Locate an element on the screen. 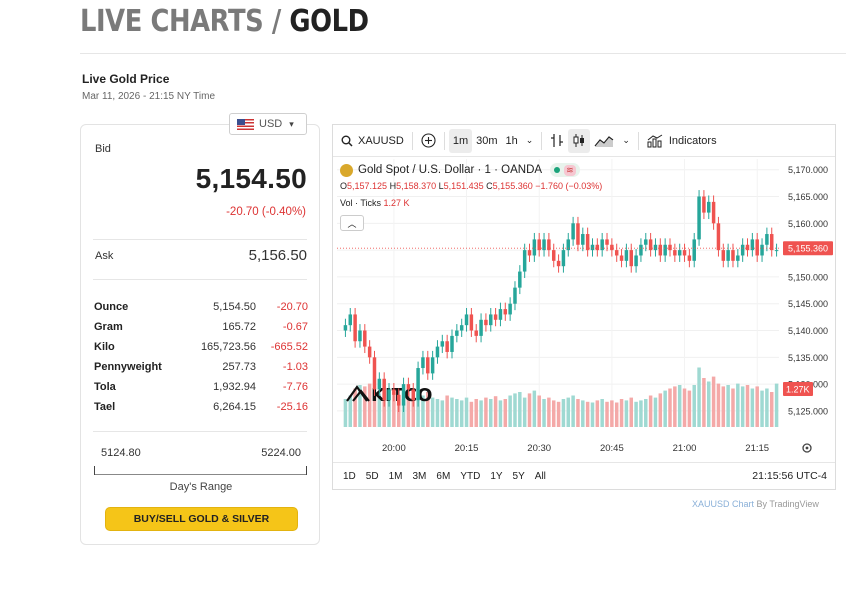 This screenshot has width=846, height=598. table-row: Kilo 165,723.56 -665.52 is located at coordinates (201, 347).